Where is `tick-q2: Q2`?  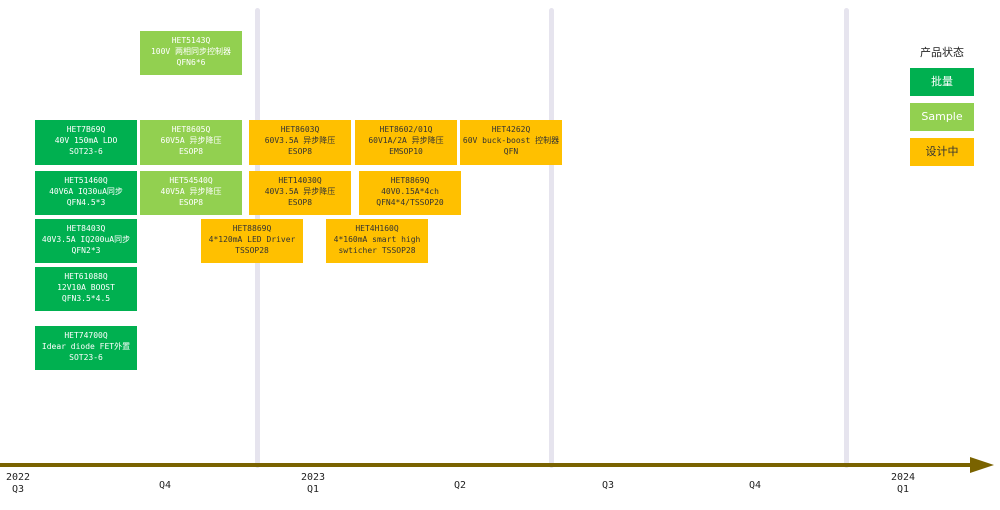 tick-q2: Q2 is located at coordinates (460, 485).